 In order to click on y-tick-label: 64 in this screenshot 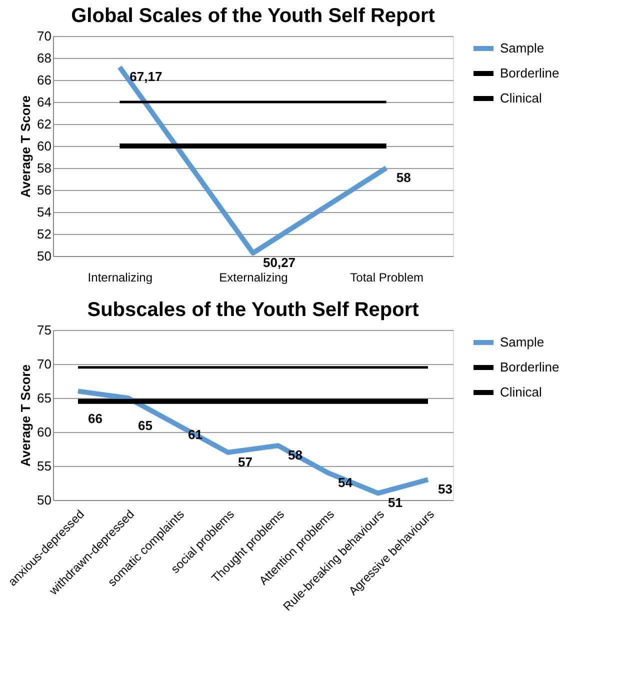, I will do `click(44, 102)`.